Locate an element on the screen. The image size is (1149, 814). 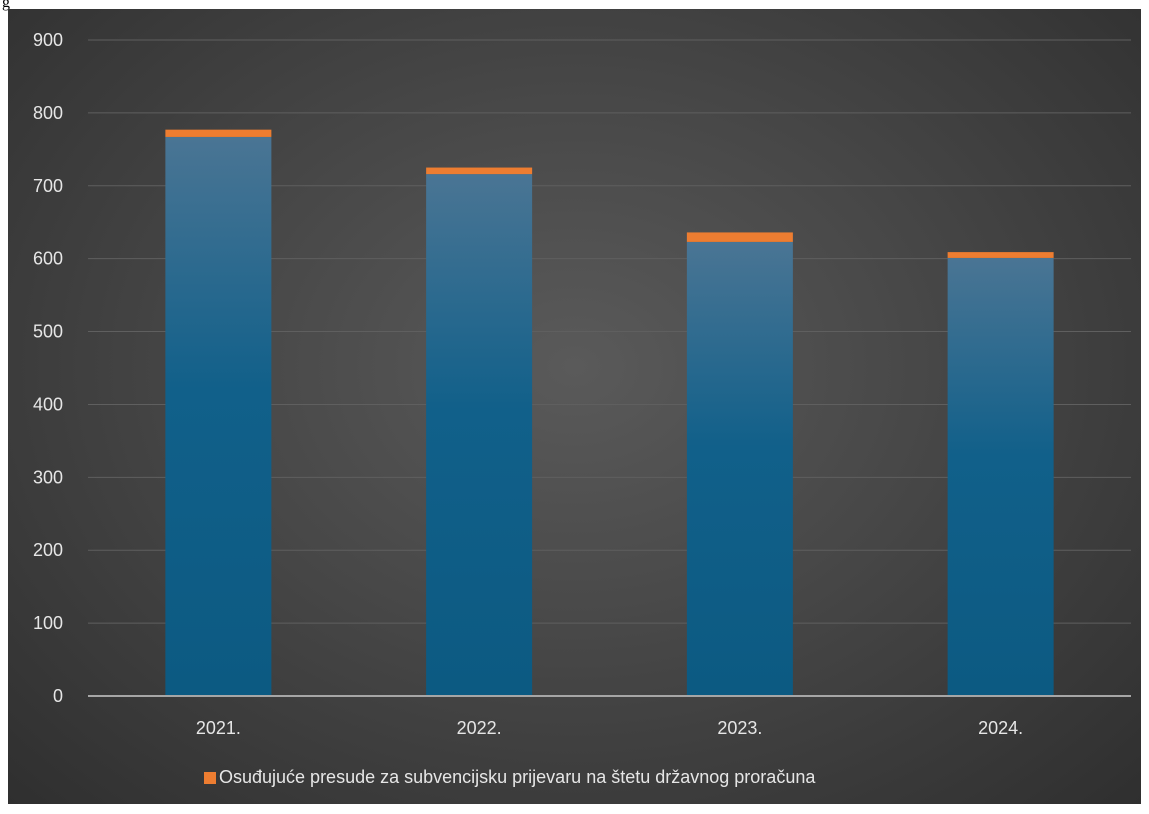
bar-main-2024 is located at coordinates (1000, 476).